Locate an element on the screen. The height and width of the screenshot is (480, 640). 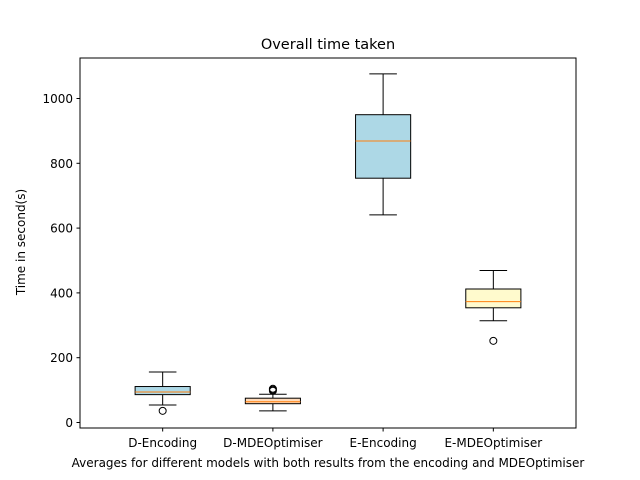
x-tick-label-e-encoding: E-Encoding is located at coordinates (383, 443).